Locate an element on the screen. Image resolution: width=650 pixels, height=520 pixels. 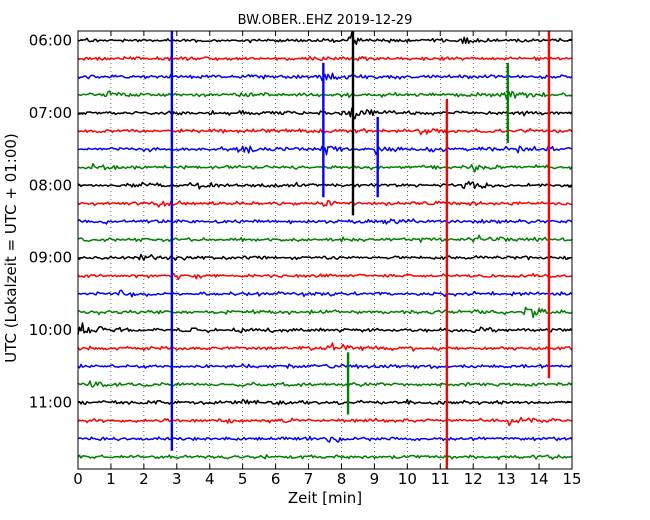
y-tick-label: 10:00 is located at coordinates (50, 330).